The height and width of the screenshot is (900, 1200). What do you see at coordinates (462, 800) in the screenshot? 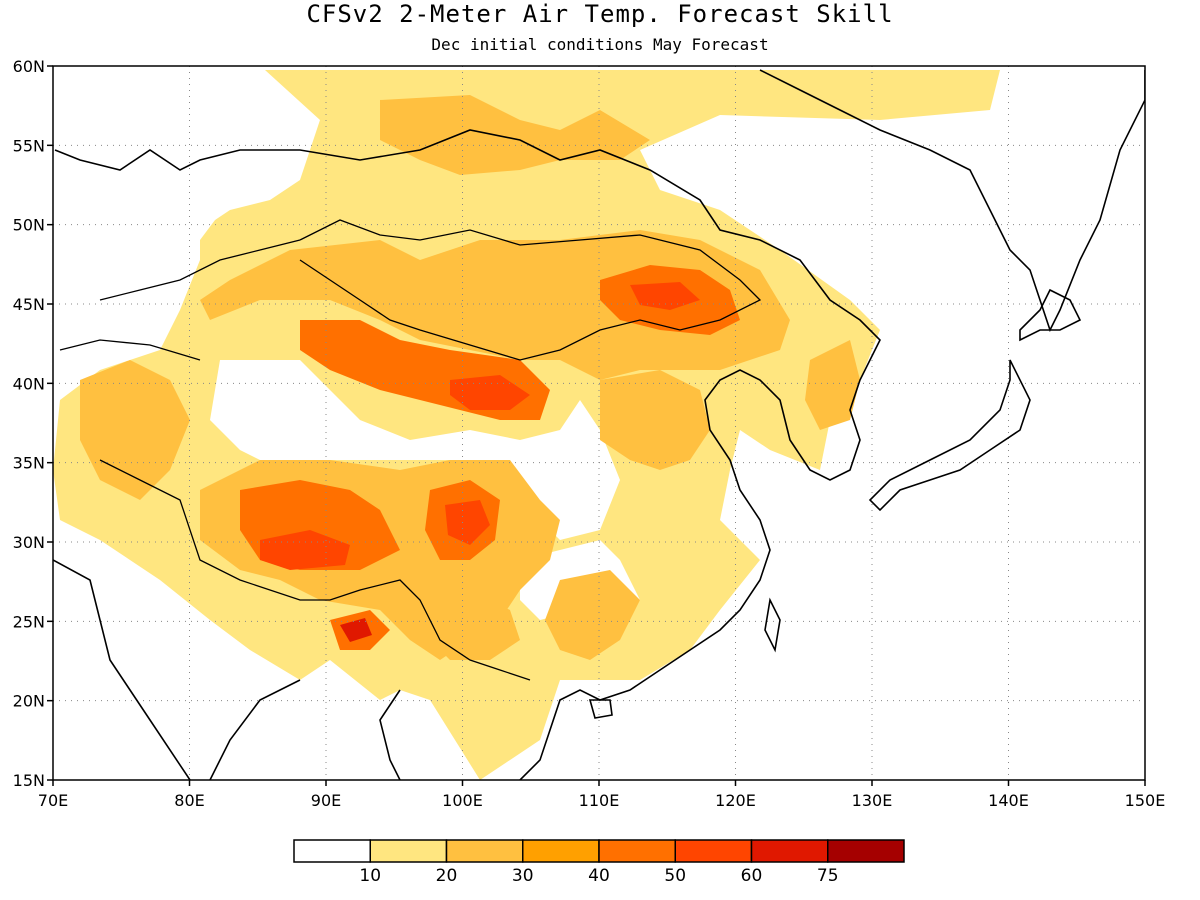
I see `lon-tick-label: 100E` at bounding box center [462, 800].